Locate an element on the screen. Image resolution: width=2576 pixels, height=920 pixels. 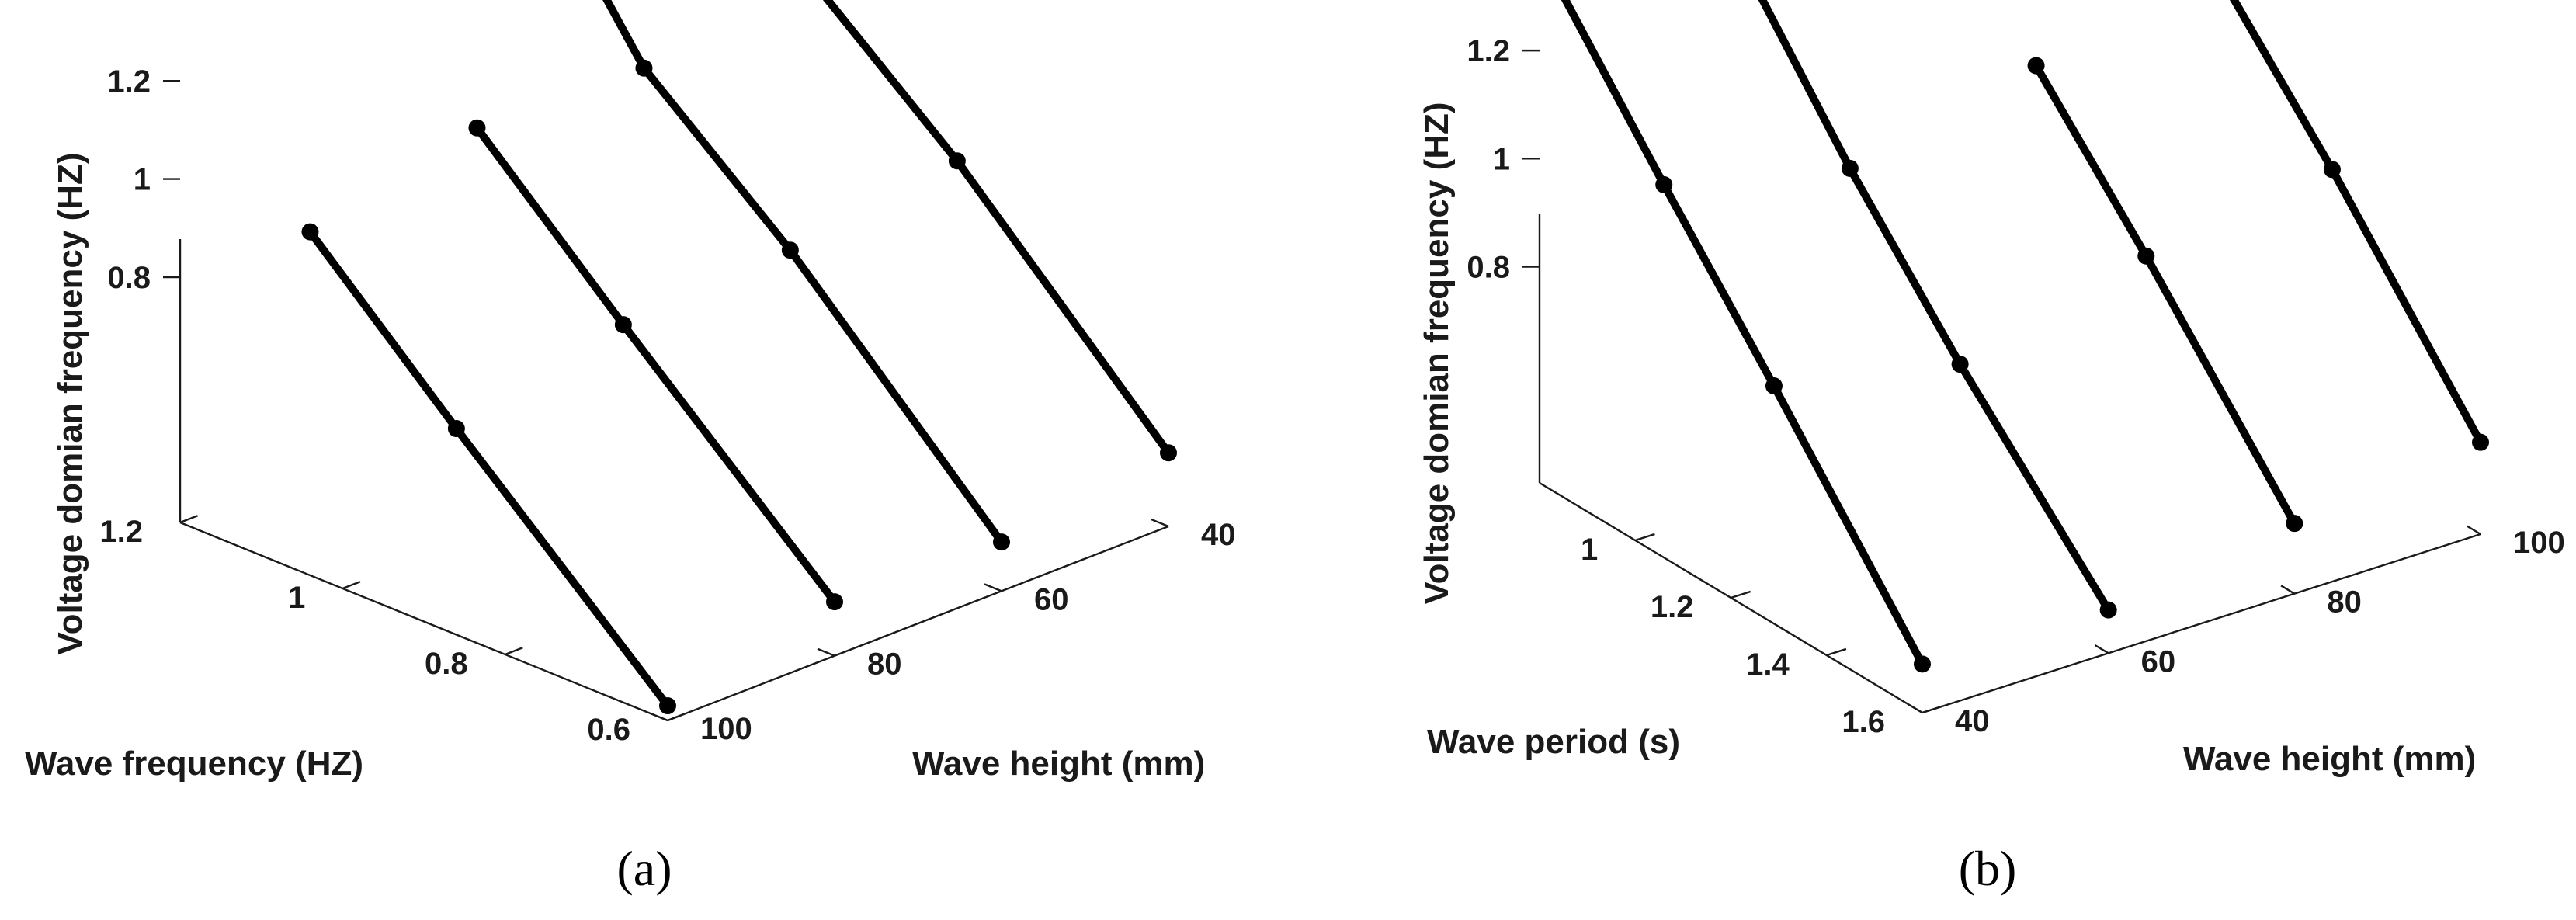
z-tick-label-b-2: 1.2 is located at coordinates (1488, 51).